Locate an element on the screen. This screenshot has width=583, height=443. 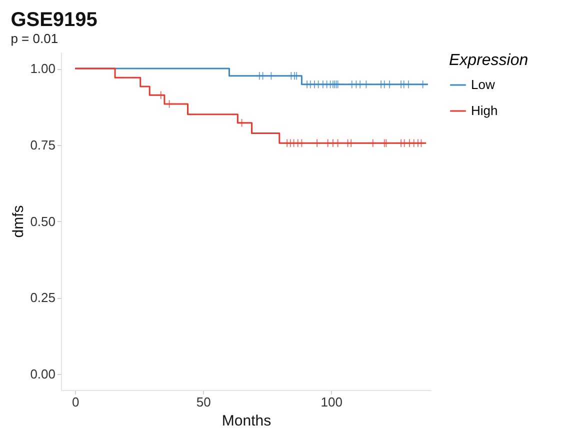
x-tick-label: 0 is located at coordinates (76, 402).